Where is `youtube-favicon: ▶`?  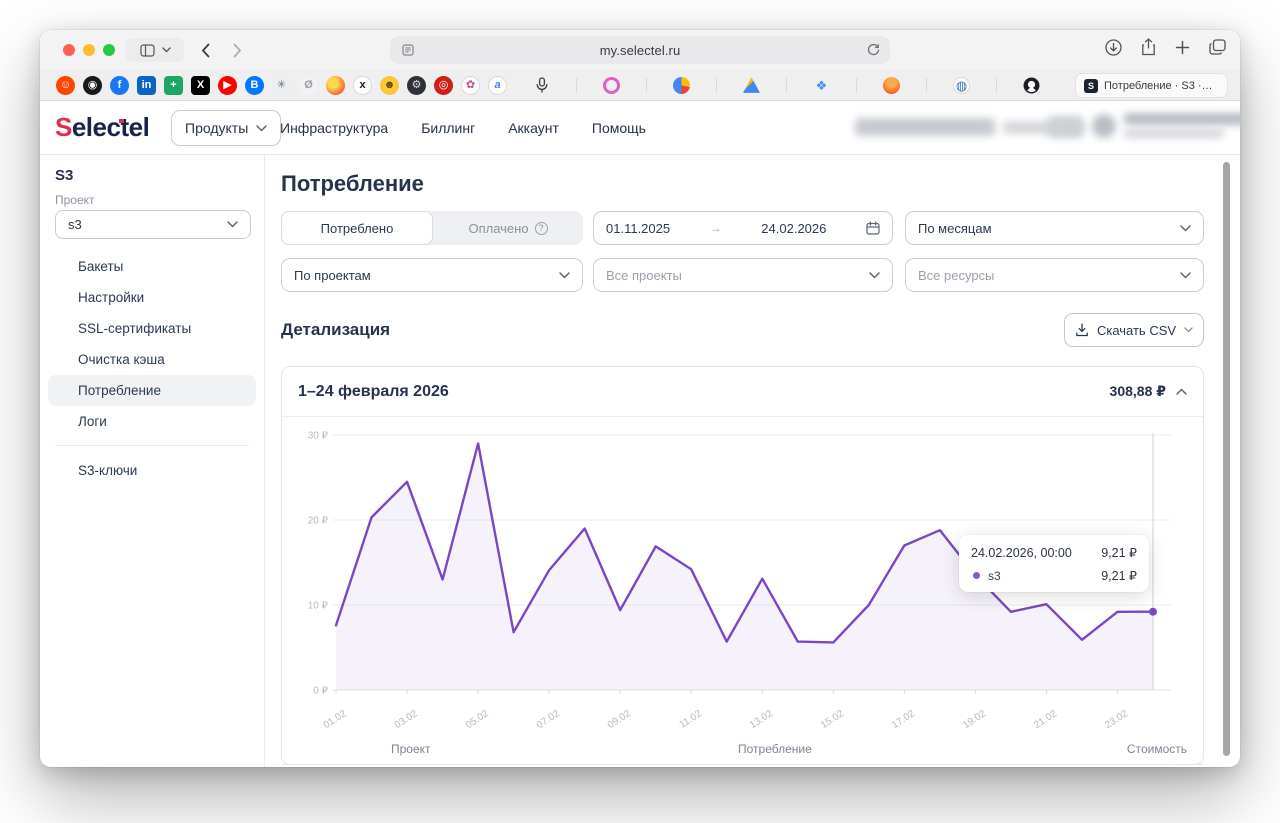 youtube-favicon: ▶ is located at coordinates (227, 85).